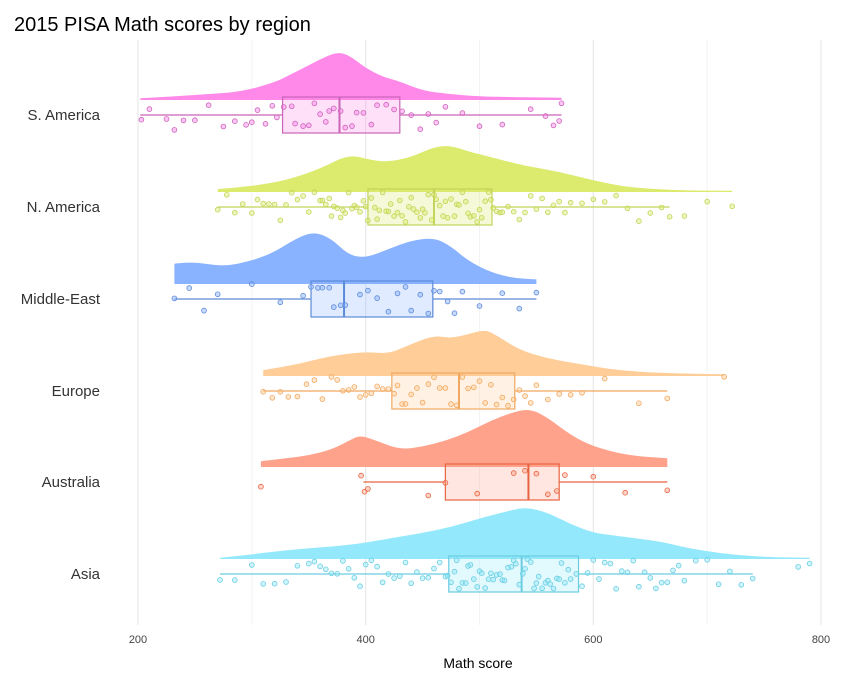  I want to click on x-axis-ticks: 200 400 600 800, so click(479, 640).